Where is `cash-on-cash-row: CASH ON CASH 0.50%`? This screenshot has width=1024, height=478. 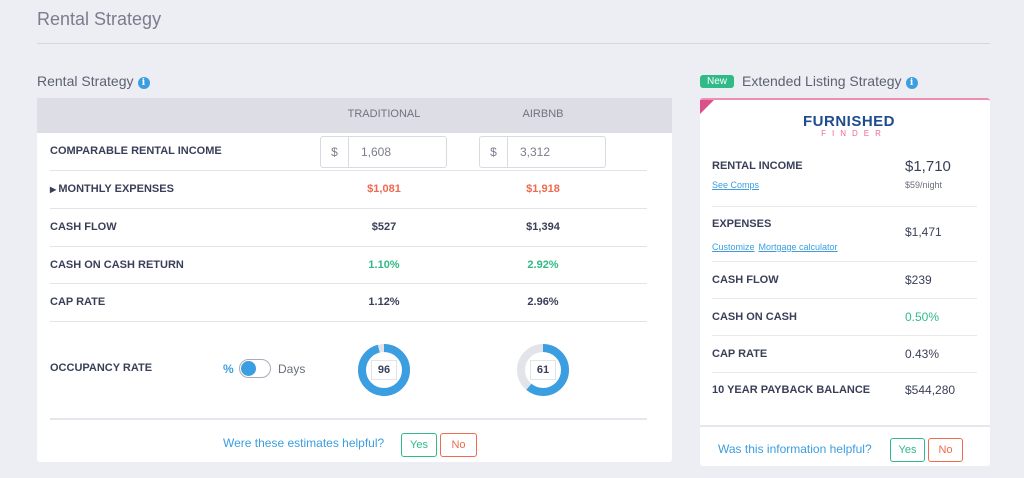 cash-on-cash-row: CASH ON CASH 0.50% is located at coordinates (844, 317).